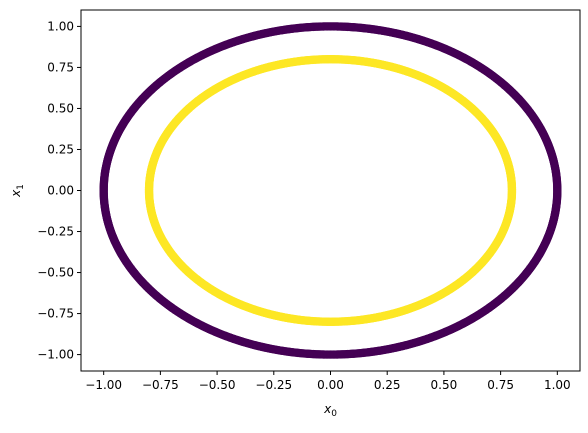 This screenshot has height=433, width=588. I want to click on y-axis-ticks: −1.00 −0.75 −0.50 −0.25 0.00 0.25 0.50 0.75 1.00, so click(59, 190).